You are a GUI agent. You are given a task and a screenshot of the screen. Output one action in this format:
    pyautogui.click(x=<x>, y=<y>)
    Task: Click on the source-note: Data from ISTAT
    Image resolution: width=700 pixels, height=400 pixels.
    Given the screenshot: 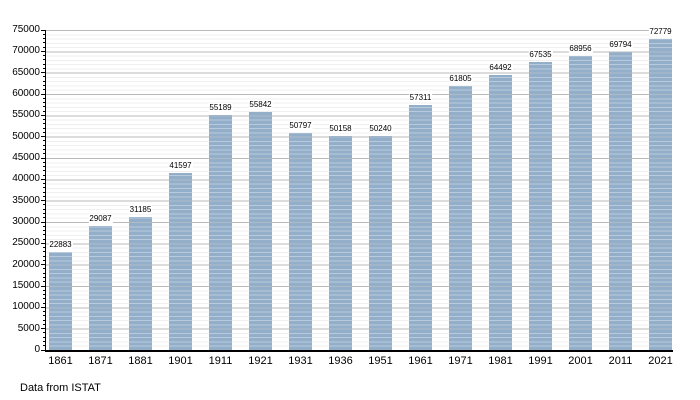 What is the action you would take?
    pyautogui.click(x=60, y=388)
    